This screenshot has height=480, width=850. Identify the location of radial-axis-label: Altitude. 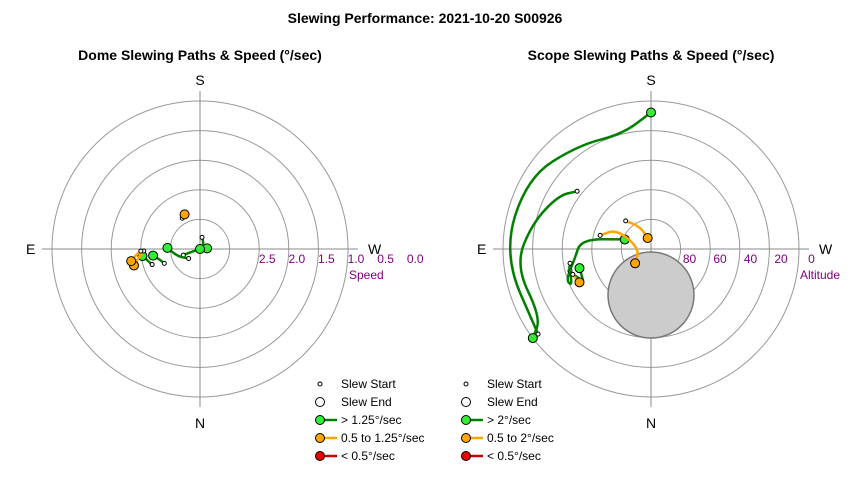
(820, 275).